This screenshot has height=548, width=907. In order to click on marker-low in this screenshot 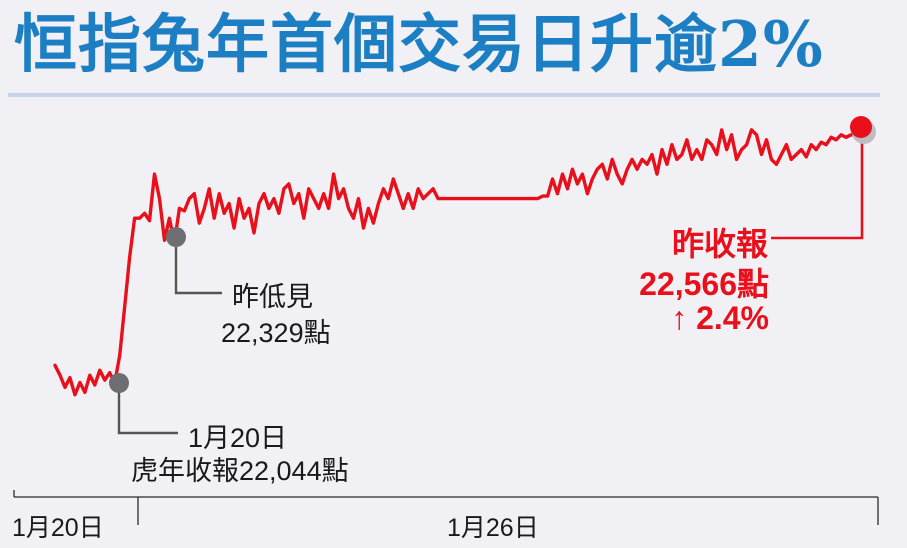, I will do `click(176, 237)`.